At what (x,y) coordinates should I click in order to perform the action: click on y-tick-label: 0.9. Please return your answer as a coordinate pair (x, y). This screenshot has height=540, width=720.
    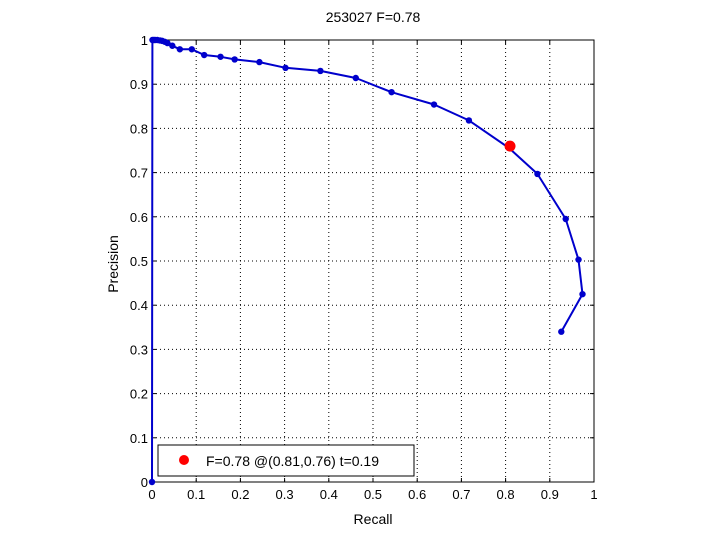
    Looking at the image, I should click on (139, 84).